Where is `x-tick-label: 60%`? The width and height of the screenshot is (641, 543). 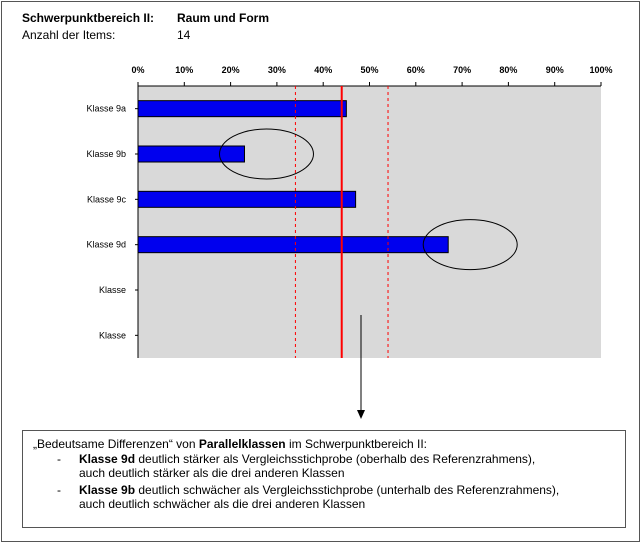 x-tick-label: 60% is located at coordinates (416, 70).